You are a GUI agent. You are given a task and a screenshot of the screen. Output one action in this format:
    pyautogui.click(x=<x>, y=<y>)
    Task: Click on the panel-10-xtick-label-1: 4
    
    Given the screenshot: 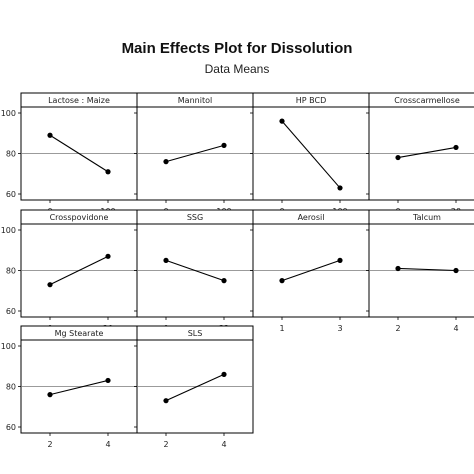 What is the action you would take?
    pyautogui.click(x=223, y=444)
    